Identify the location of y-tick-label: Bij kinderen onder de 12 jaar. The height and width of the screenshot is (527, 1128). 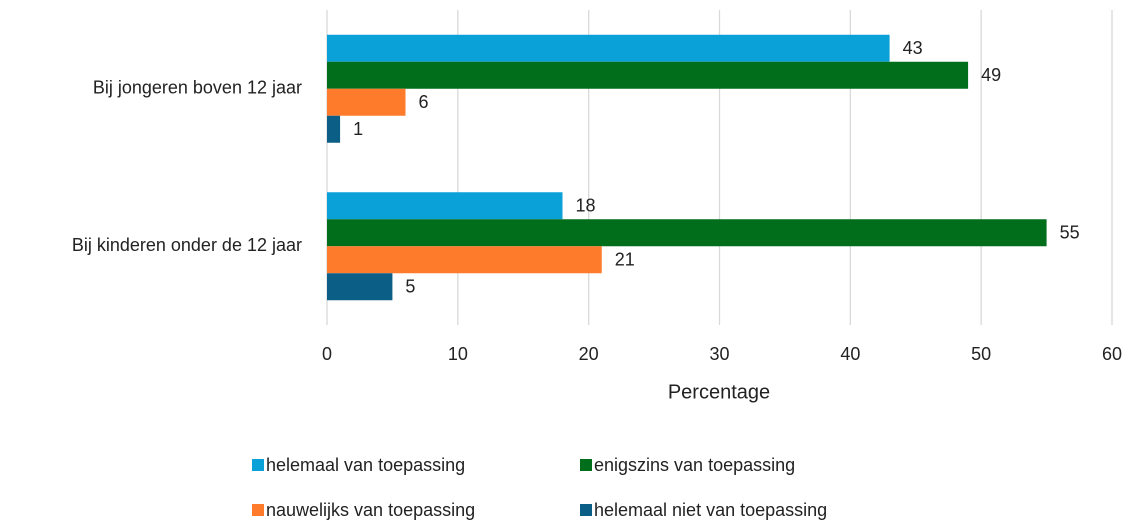
(187, 245).